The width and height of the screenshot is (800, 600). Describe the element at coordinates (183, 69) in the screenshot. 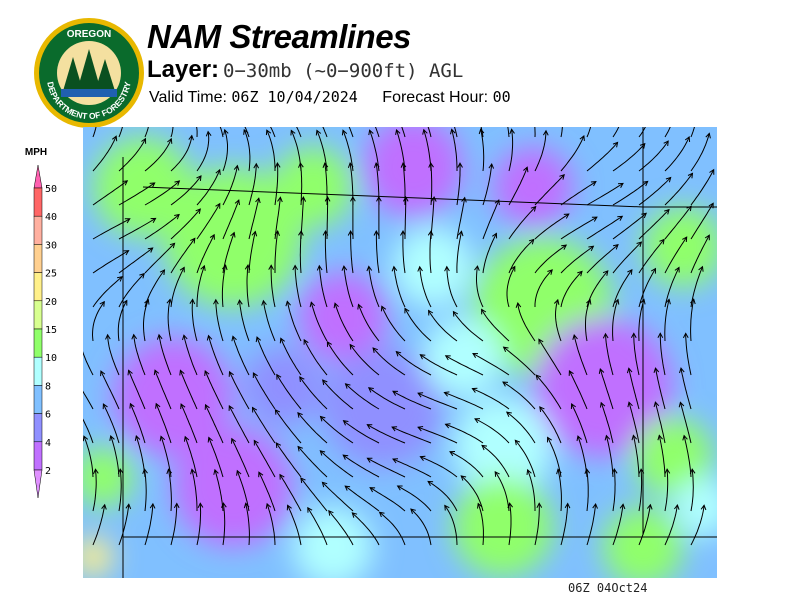

I see `layer-label: Layer:` at that location.